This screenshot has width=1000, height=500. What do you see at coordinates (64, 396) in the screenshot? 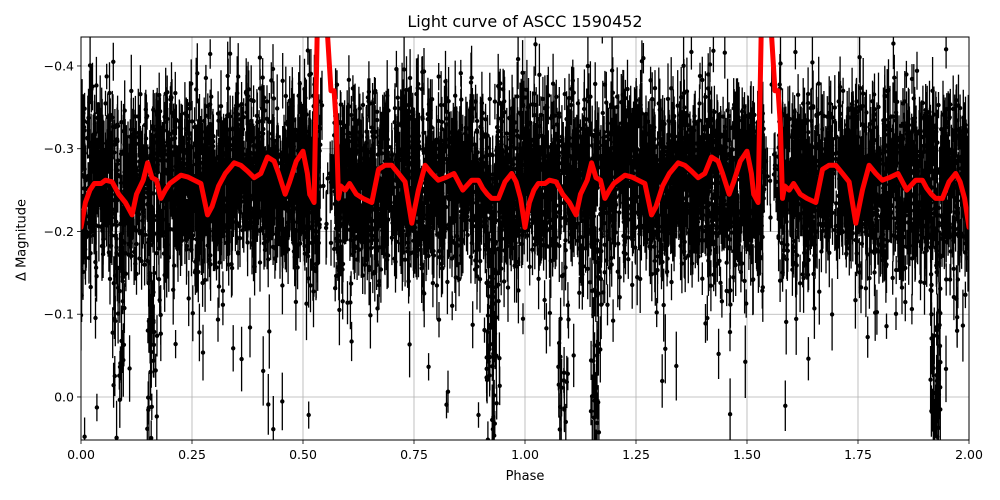
I see `y-tick-label: 0.0` at bounding box center [64, 396].